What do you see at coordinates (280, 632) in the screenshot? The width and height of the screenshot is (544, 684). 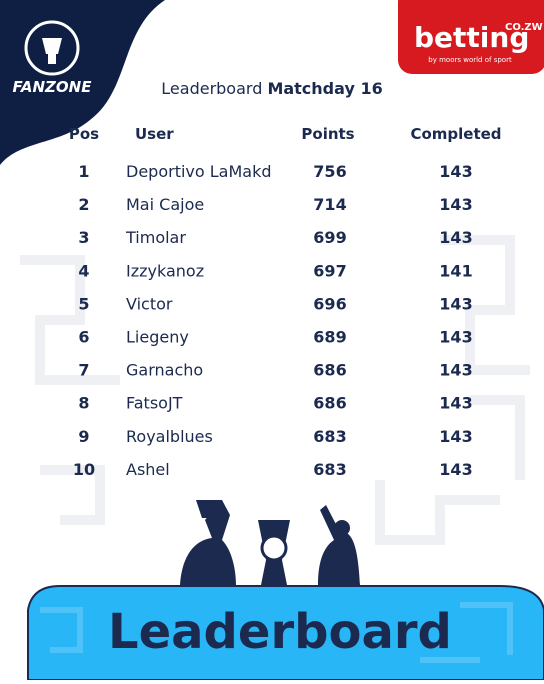 I see `footer-title: Leaderboard` at bounding box center [280, 632].